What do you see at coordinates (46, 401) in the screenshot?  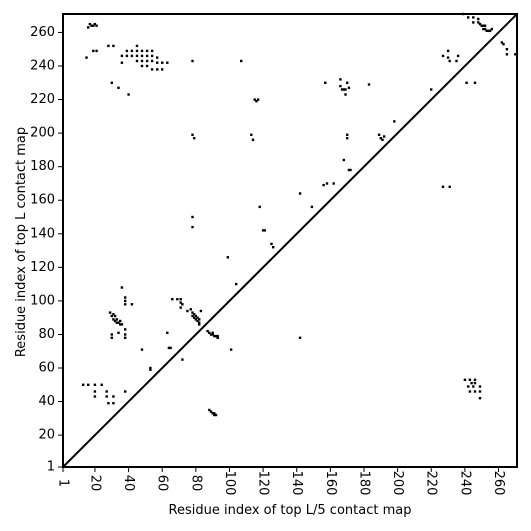 I see `y-tick-label: 40` at bounding box center [46, 401].